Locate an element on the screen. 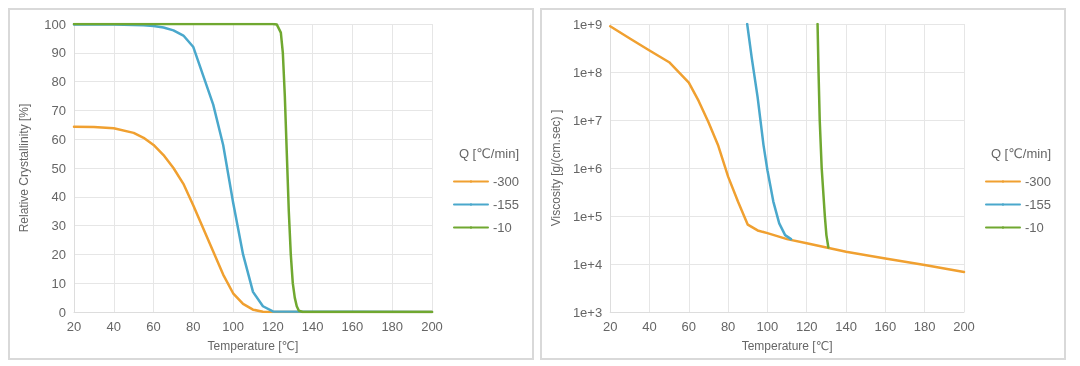 The width and height of the screenshot is (1080, 366). y-tick-label: 20 is located at coordinates (58, 254).